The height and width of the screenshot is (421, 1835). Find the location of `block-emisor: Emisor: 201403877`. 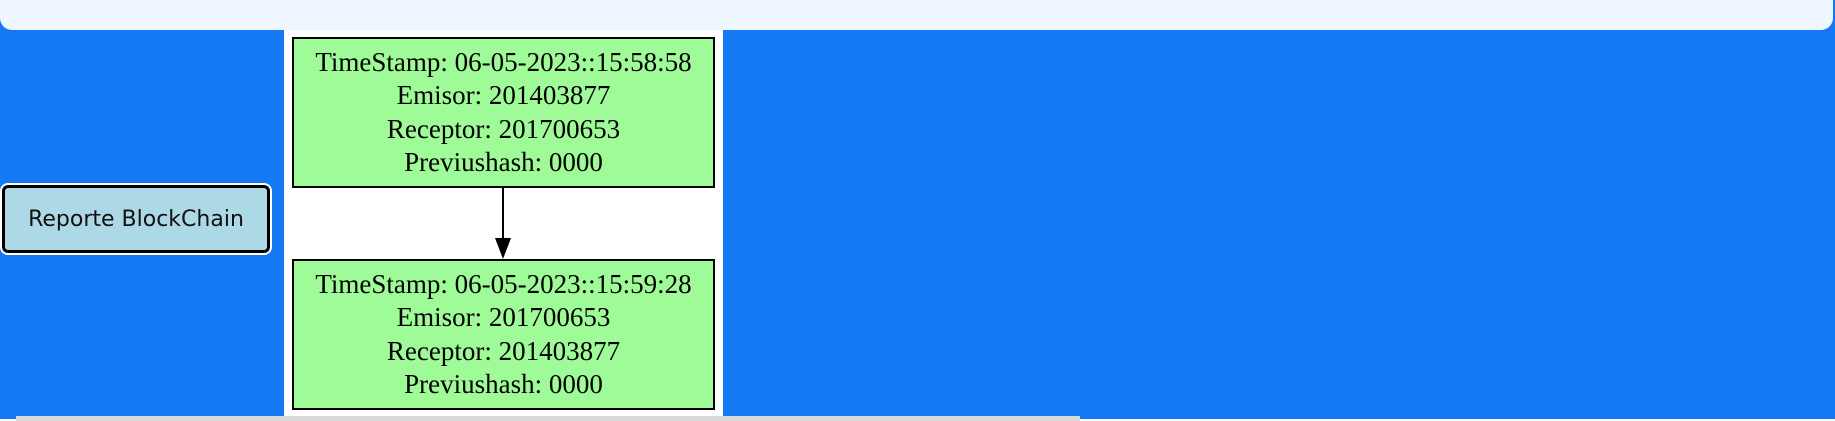

block-emisor: Emisor: 201403877 is located at coordinates (503, 95).